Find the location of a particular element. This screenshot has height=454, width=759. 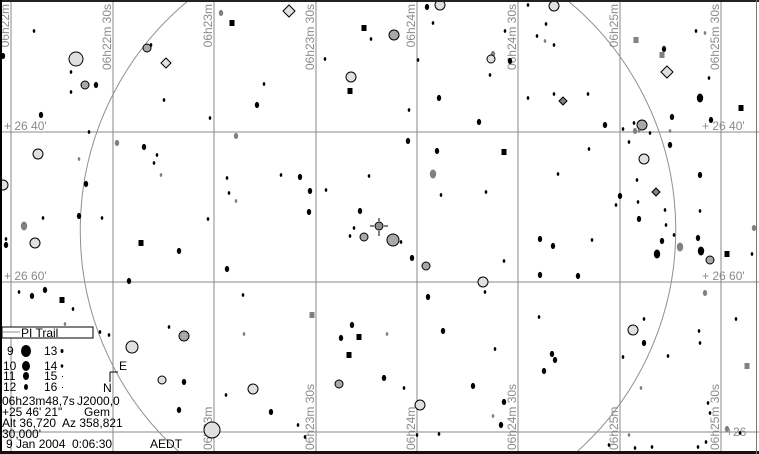

target-object-marker is located at coordinates (379, 226).